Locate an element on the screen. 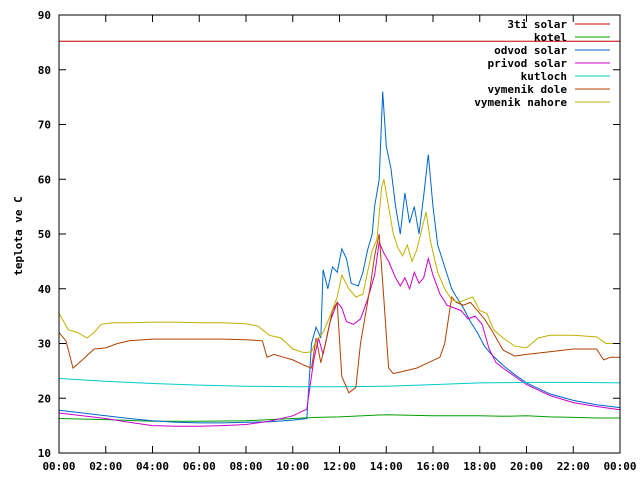  y-axis-label: teplota ve C is located at coordinates (18, 235).